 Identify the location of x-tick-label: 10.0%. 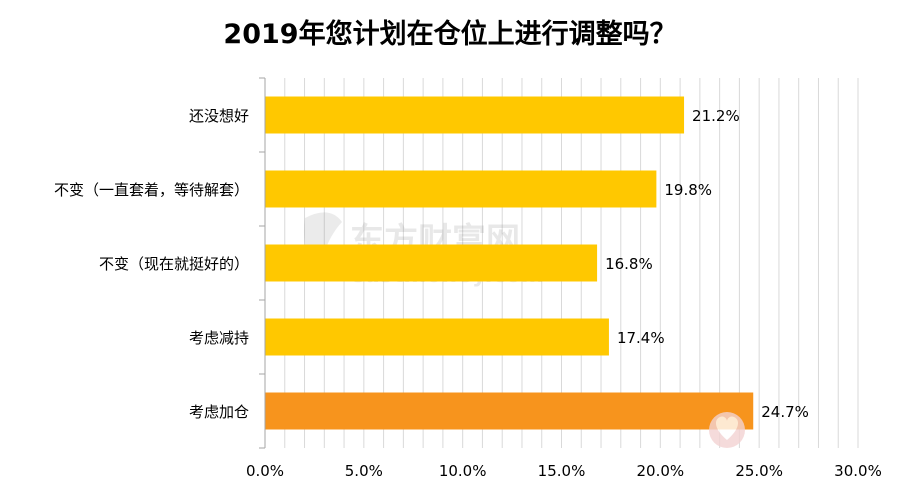
(463, 471).